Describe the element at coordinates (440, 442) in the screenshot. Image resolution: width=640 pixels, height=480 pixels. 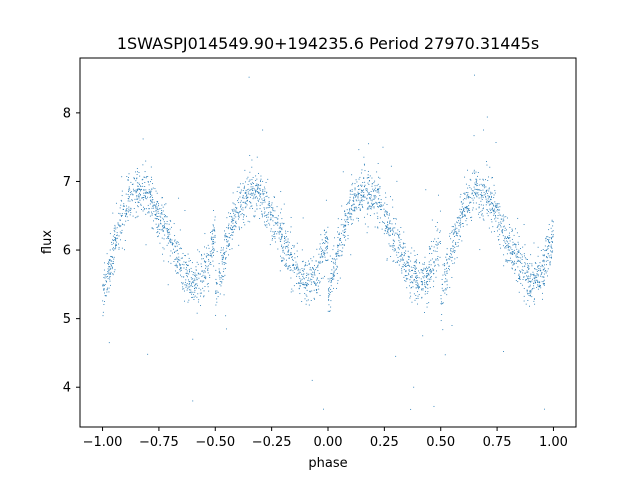
I see `x-tick-label: 0.50` at that location.